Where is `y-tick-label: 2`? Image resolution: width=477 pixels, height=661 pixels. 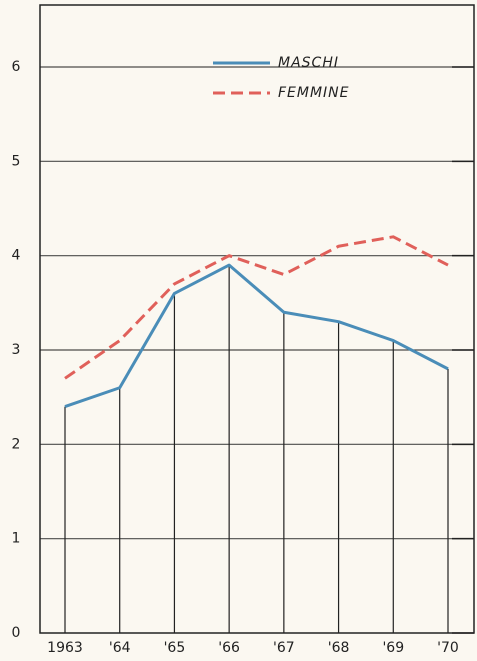 y-tick-label: 2 is located at coordinates (16, 444).